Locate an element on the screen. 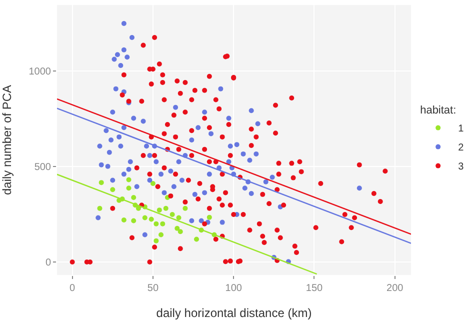 The height and width of the screenshot is (322, 474). x-tick-label: 200 is located at coordinates (395, 288).